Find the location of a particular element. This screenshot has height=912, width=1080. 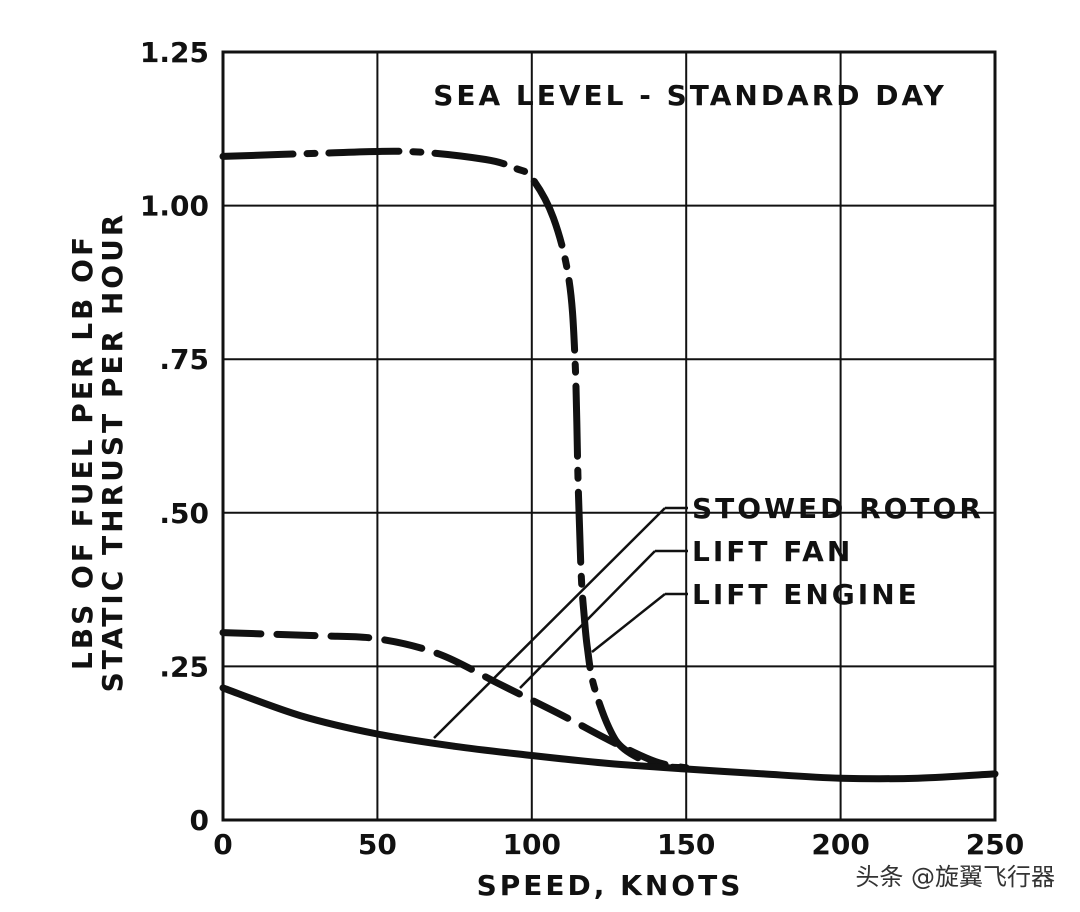

y-axis-label-line1: LBS OF FUEL PER LB OF is located at coordinates (82, 452).